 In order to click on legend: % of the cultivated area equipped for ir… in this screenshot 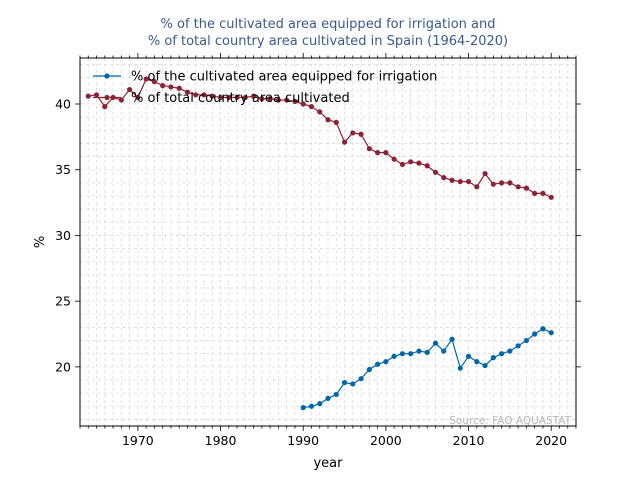, I will do `click(265, 88)`.